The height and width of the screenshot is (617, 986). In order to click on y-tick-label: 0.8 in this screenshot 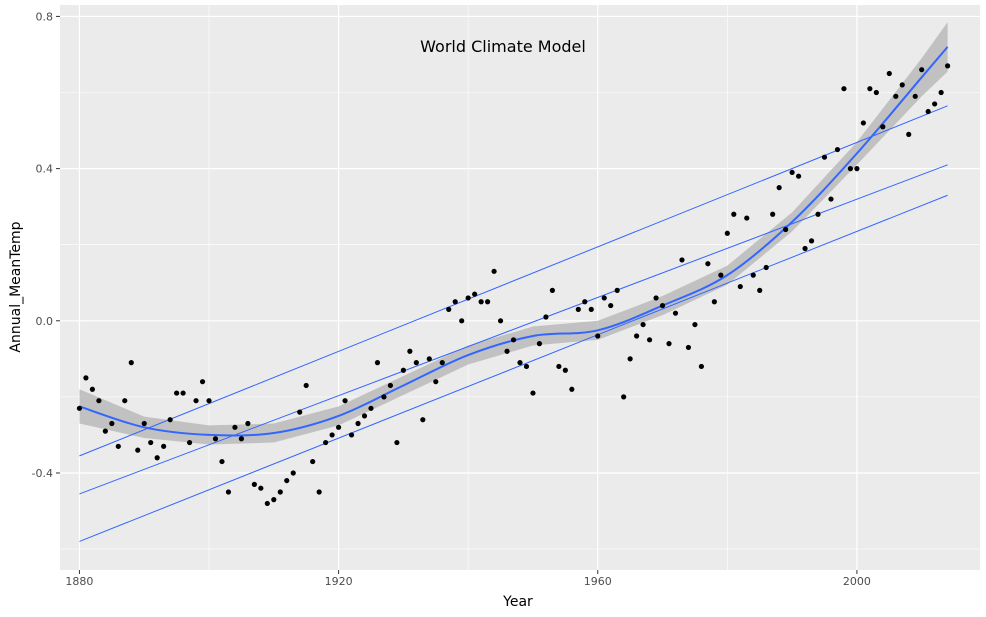, I will do `click(45, 16)`.